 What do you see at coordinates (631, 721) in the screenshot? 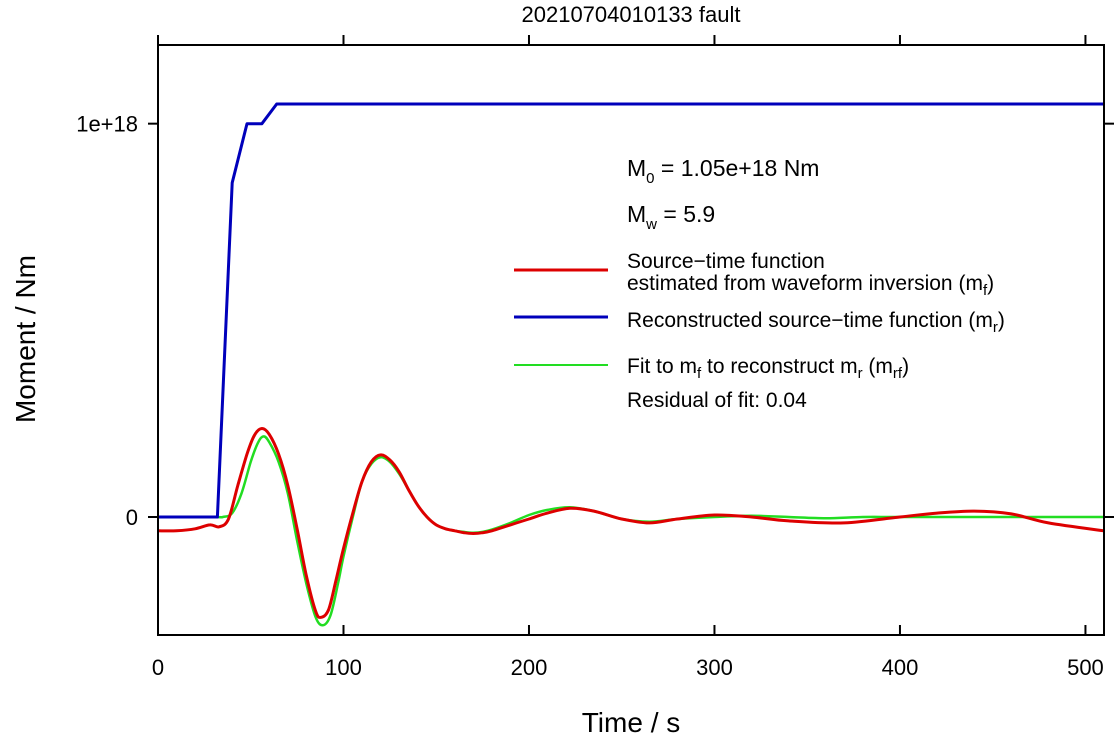
I see `x-axis-title: Time / s` at bounding box center [631, 721].